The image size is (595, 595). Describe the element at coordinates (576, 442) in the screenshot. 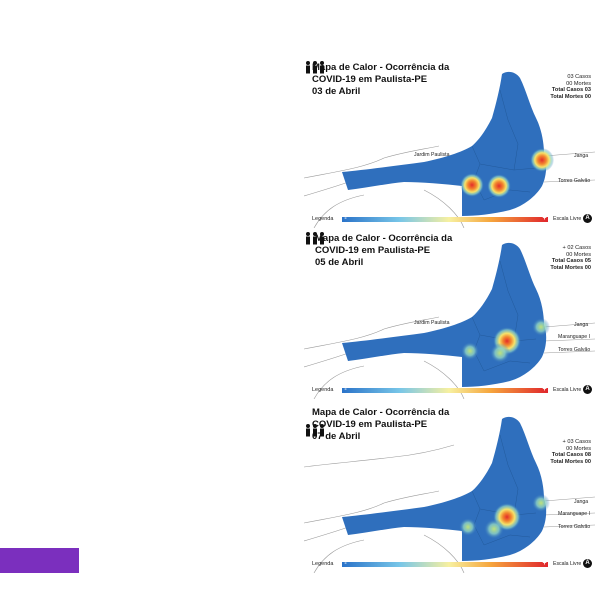

I see `new-cases: + 03 Casos` at that location.